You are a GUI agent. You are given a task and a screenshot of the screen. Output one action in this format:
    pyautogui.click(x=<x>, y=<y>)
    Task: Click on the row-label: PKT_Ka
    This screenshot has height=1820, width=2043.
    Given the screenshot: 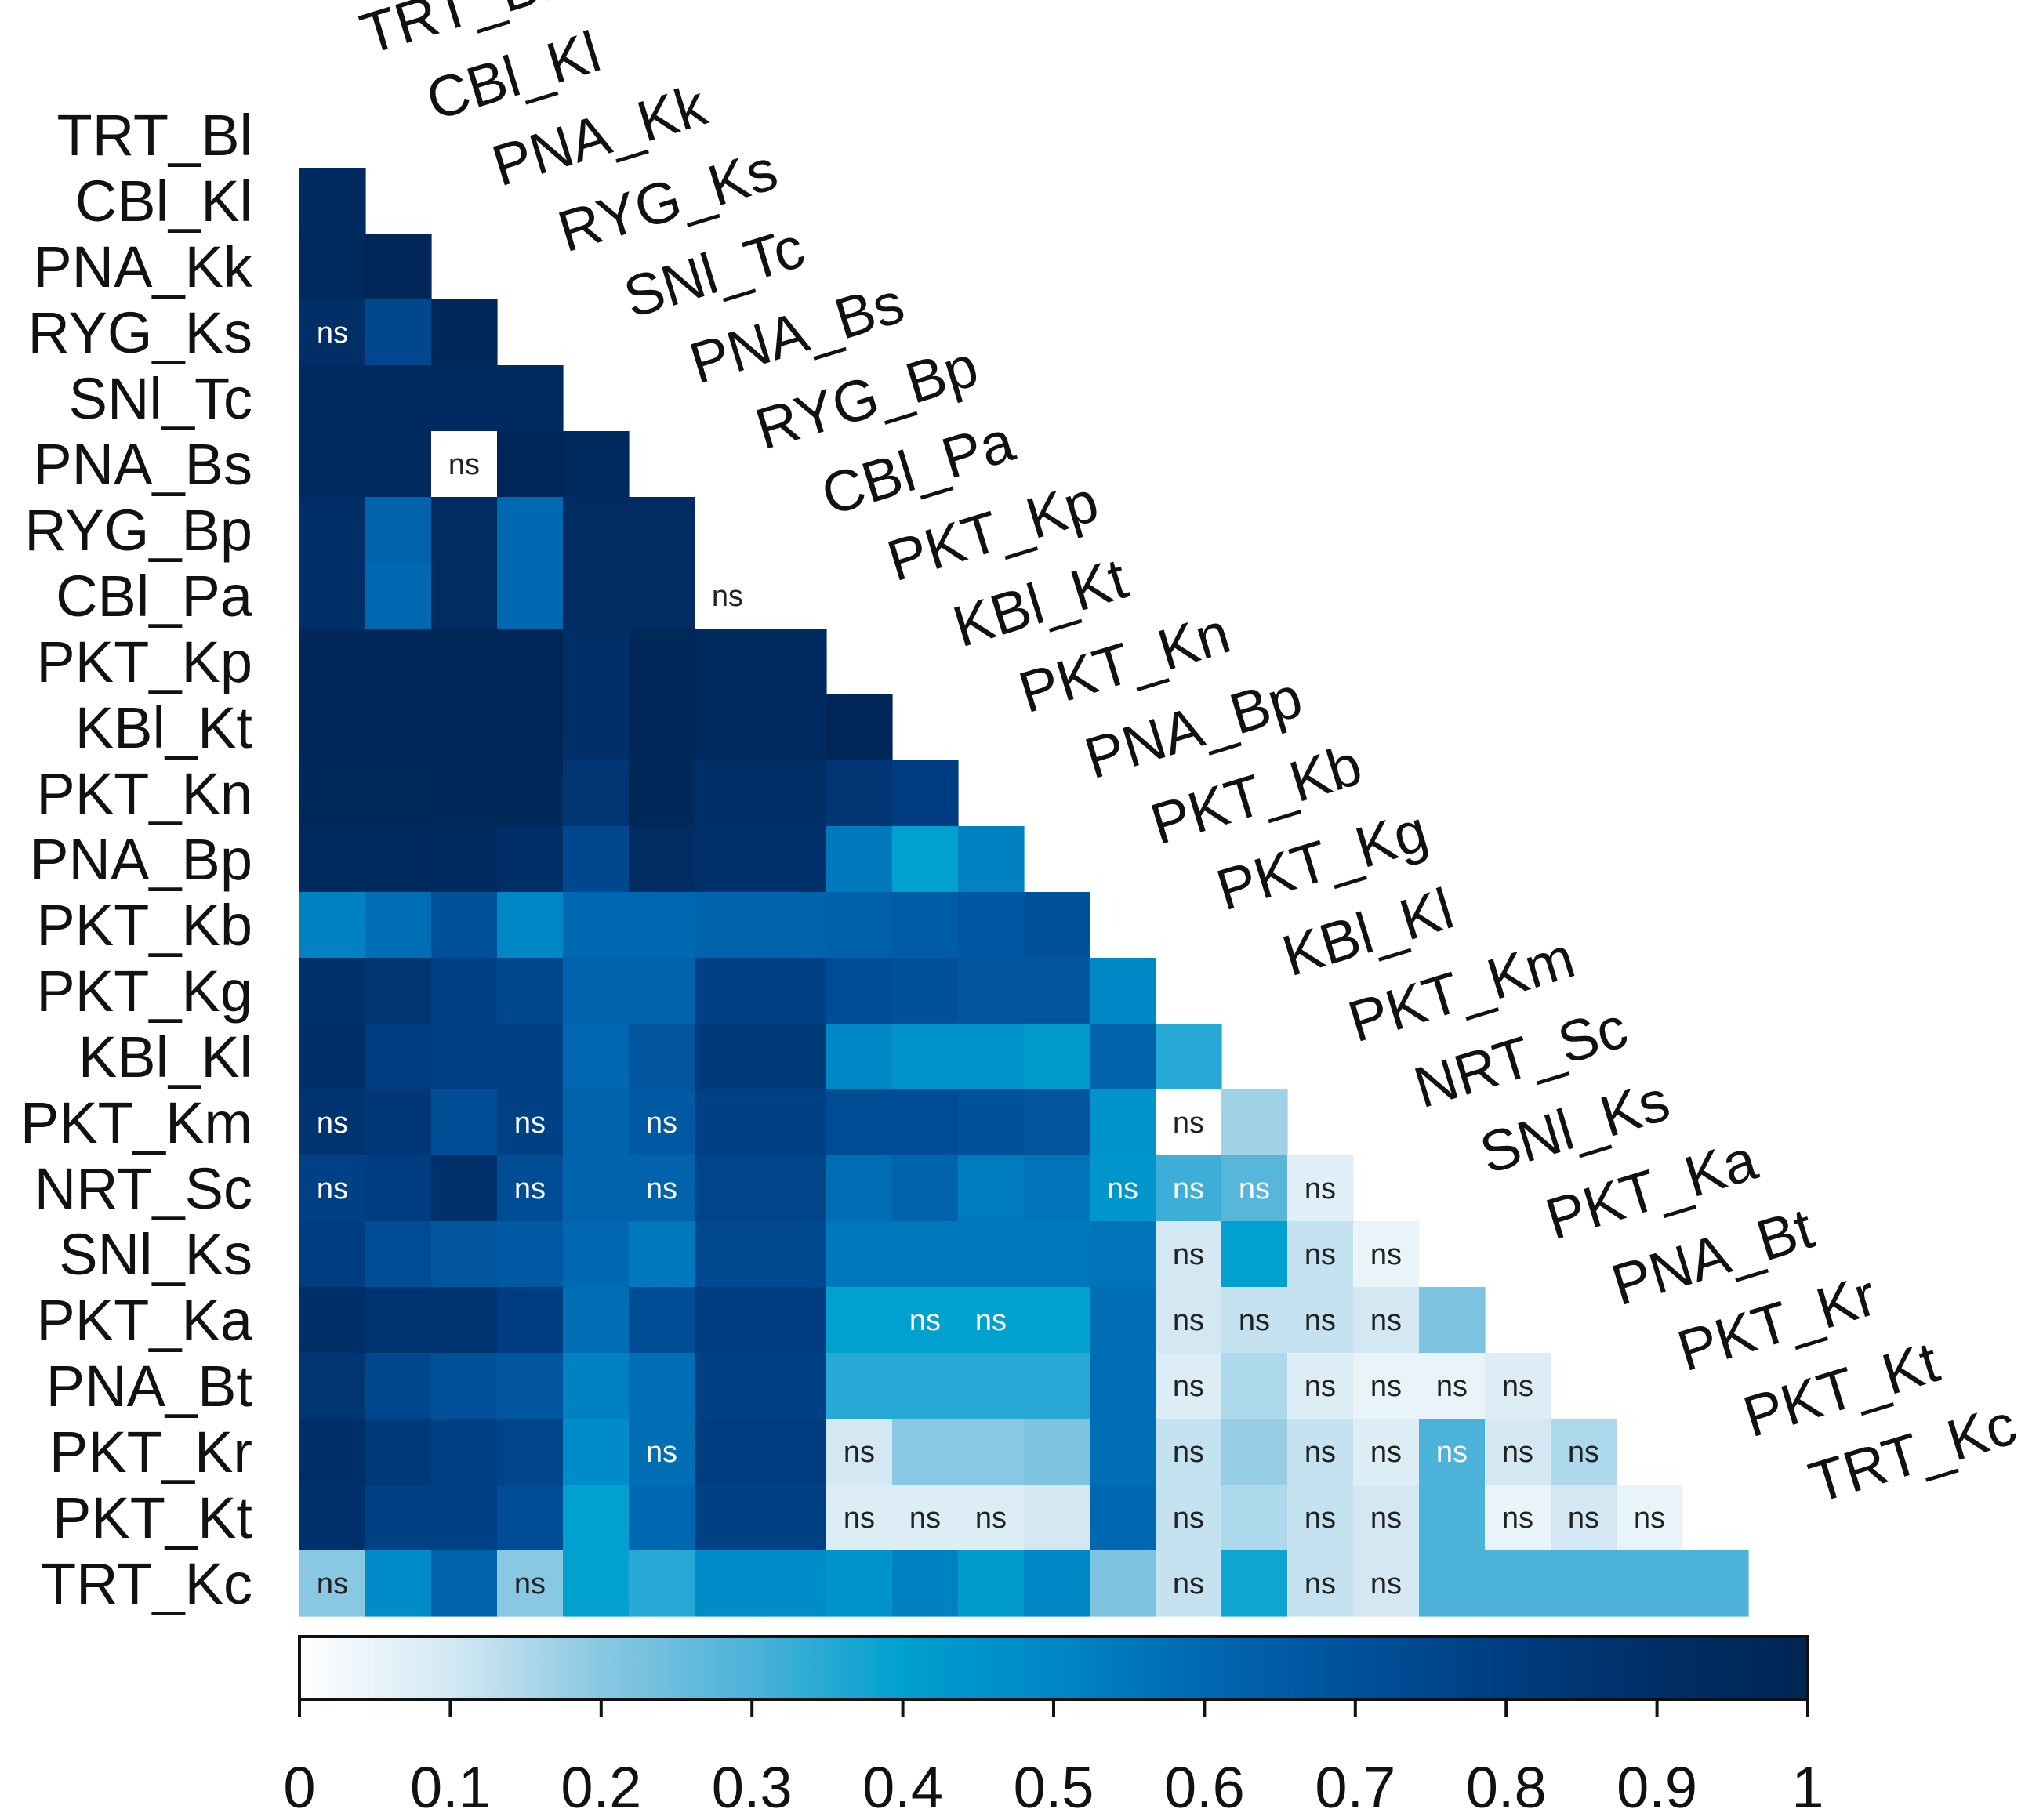 What is the action you would take?
    pyautogui.click(x=144, y=1320)
    